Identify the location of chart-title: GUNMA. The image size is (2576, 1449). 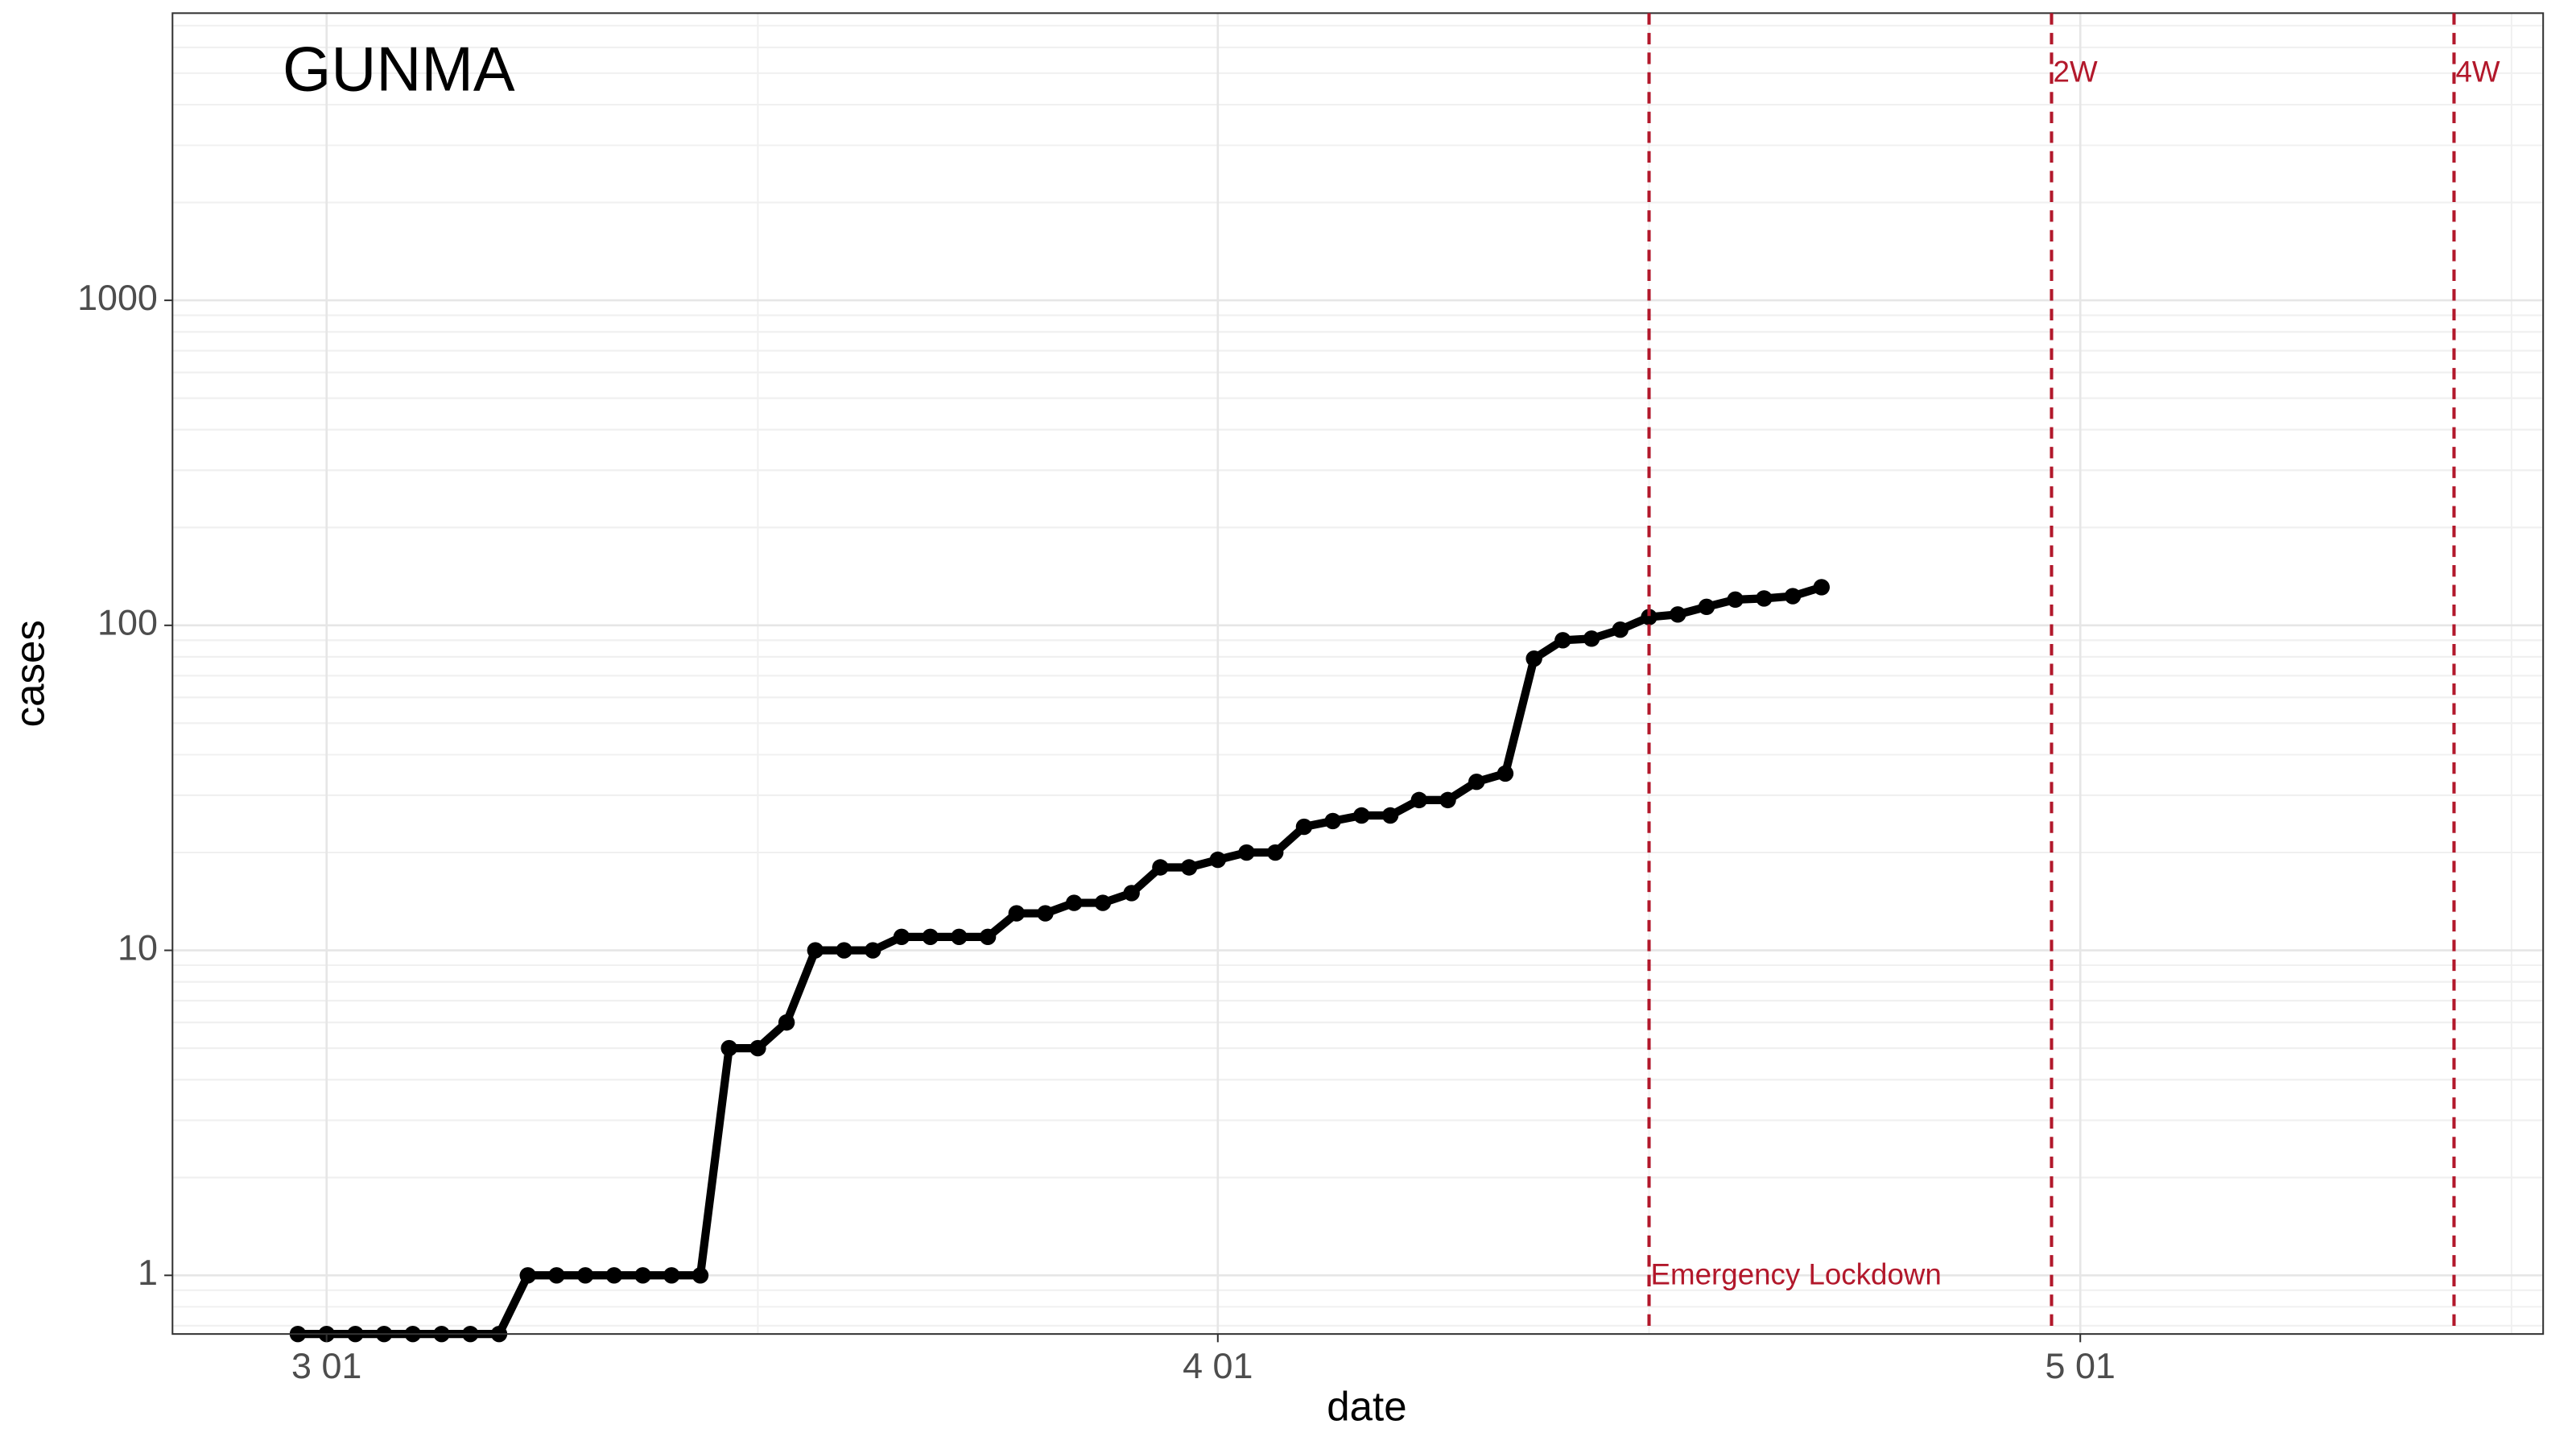
(399, 69).